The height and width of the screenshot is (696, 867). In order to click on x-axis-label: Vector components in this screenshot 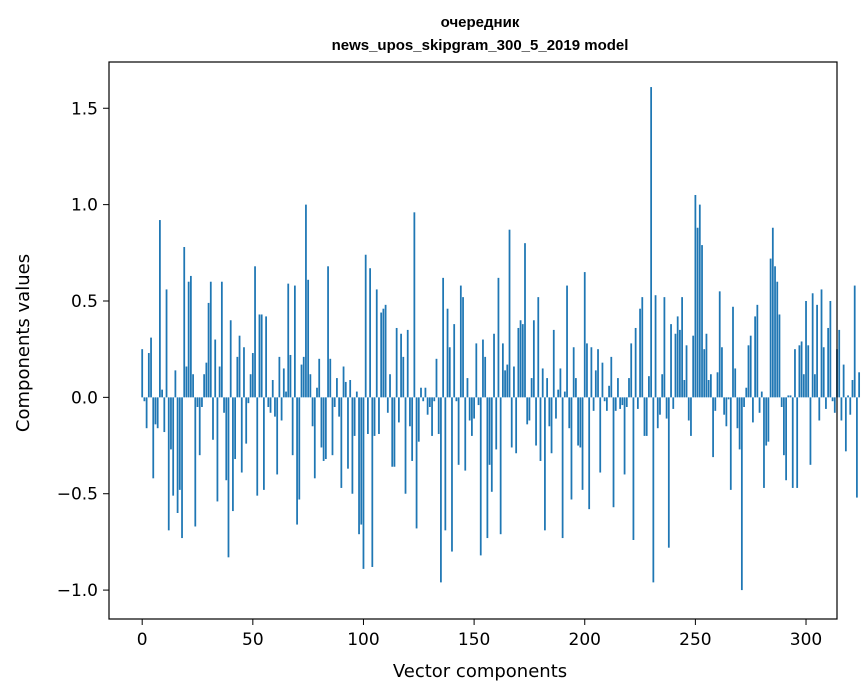, I will do `click(480, 671)`.